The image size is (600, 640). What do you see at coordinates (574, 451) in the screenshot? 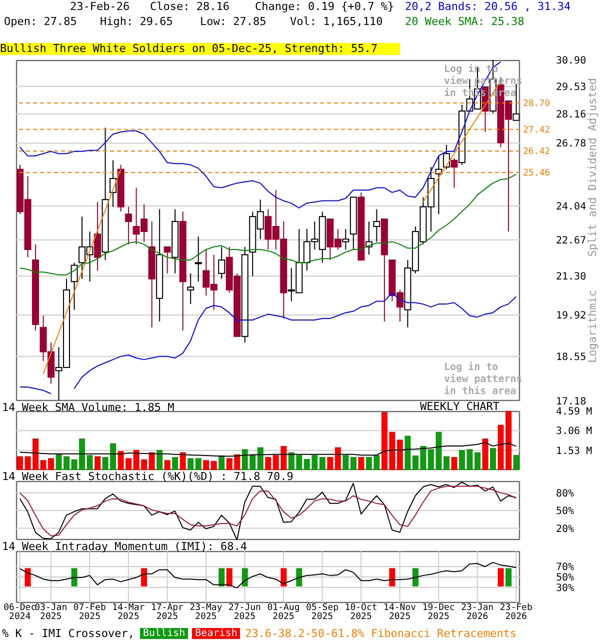
I see `y-tick-label: 1.53 M` at bounding box center [574, 451].